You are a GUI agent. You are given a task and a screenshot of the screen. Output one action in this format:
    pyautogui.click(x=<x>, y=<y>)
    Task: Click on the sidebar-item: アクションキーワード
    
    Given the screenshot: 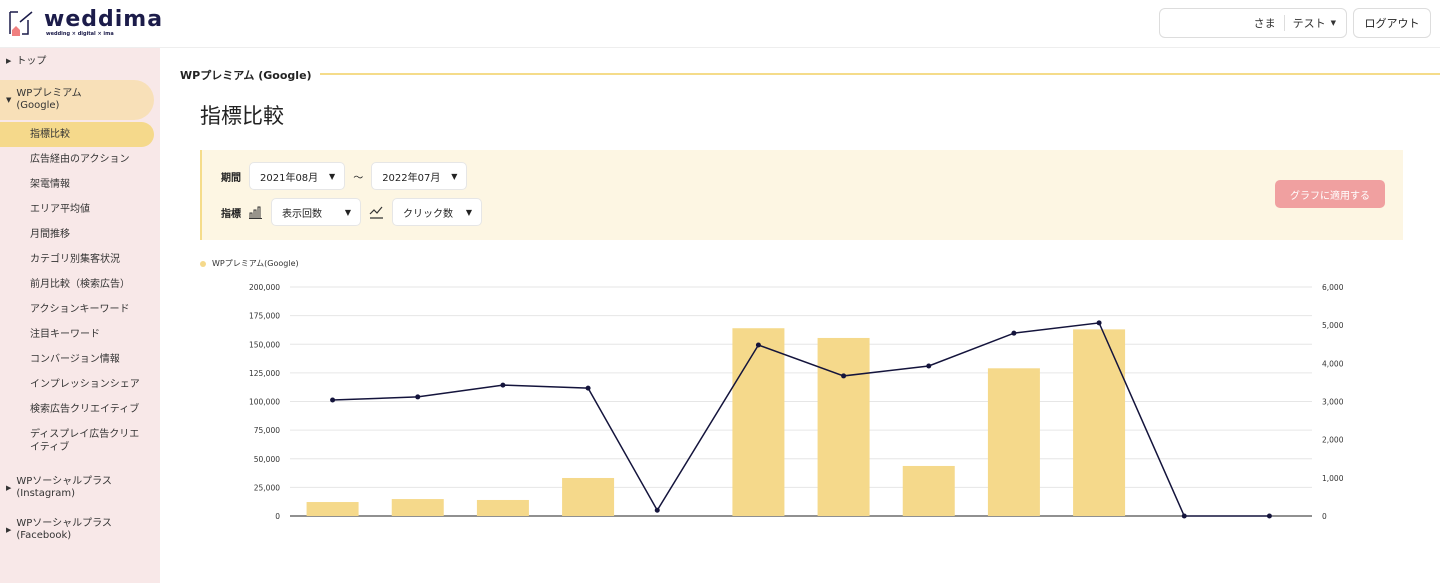 What is the action you would take?
    pyautogui.click(x=80, y=309)
    